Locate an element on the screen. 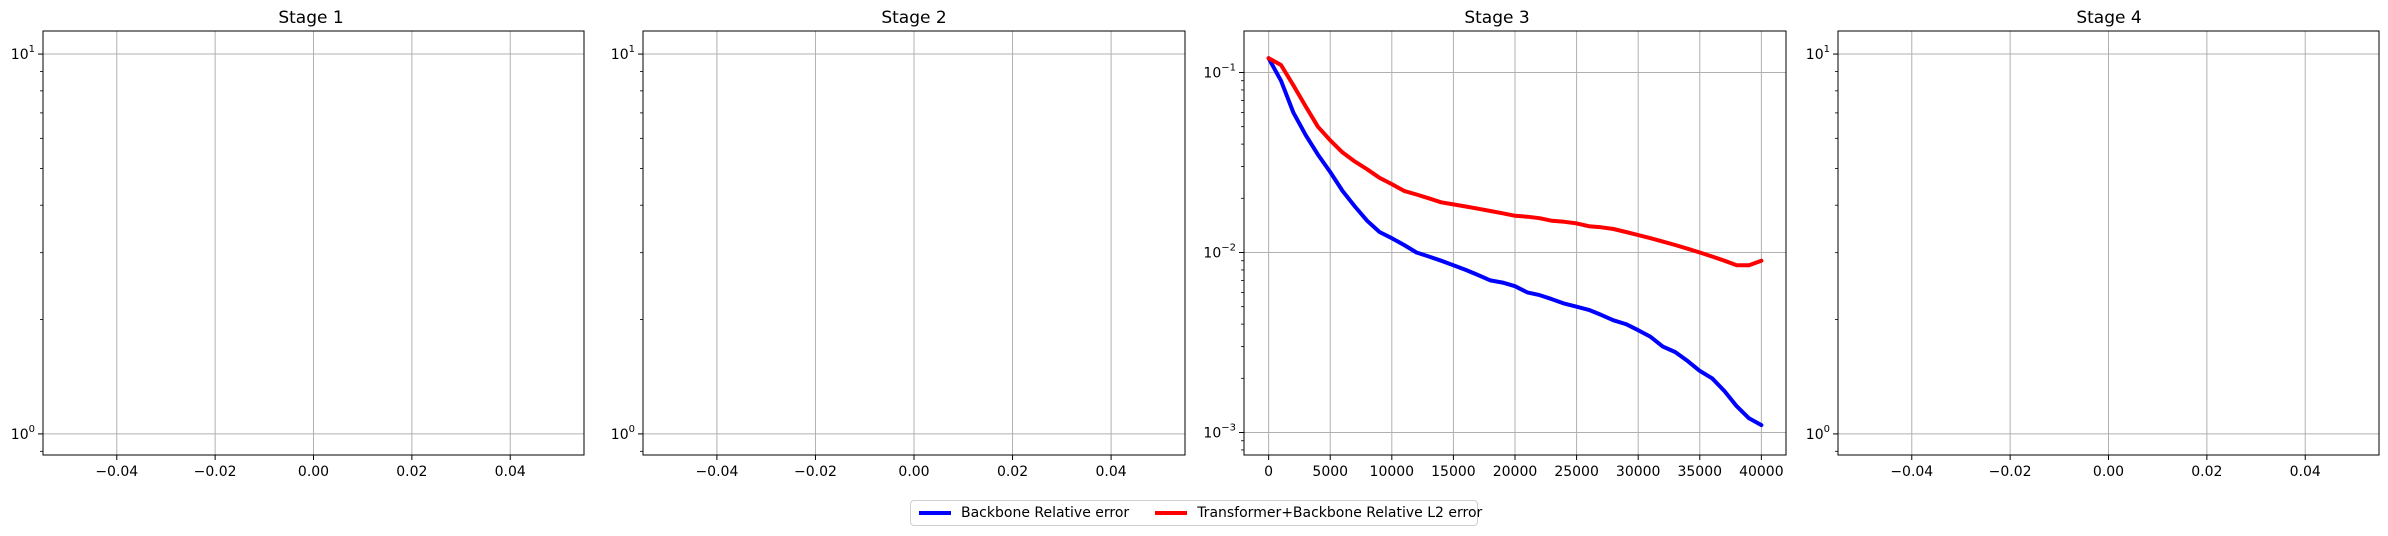 The width and height of the screenshot is (2388, 536). x-tick-label: 0 is located at coordinates (1268, 472).